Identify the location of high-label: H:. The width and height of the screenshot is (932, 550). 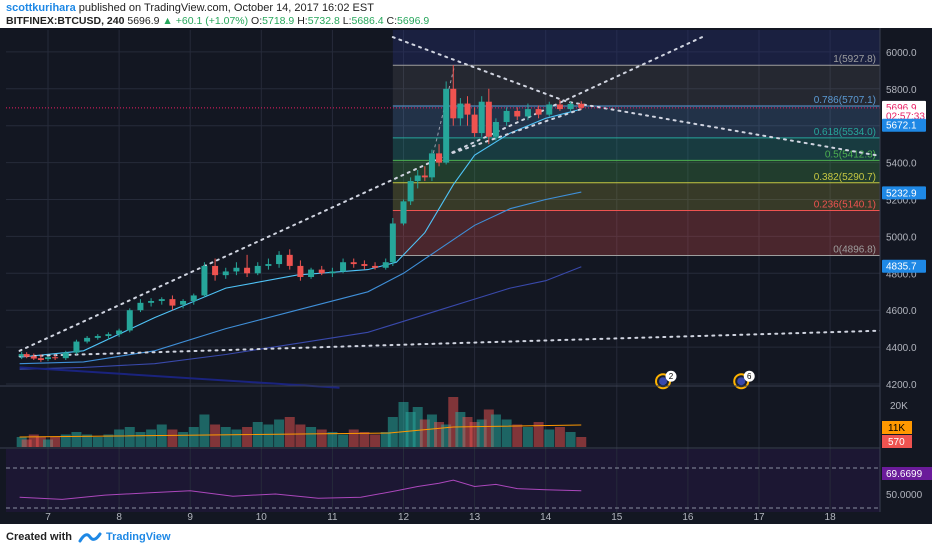
(302, 21).